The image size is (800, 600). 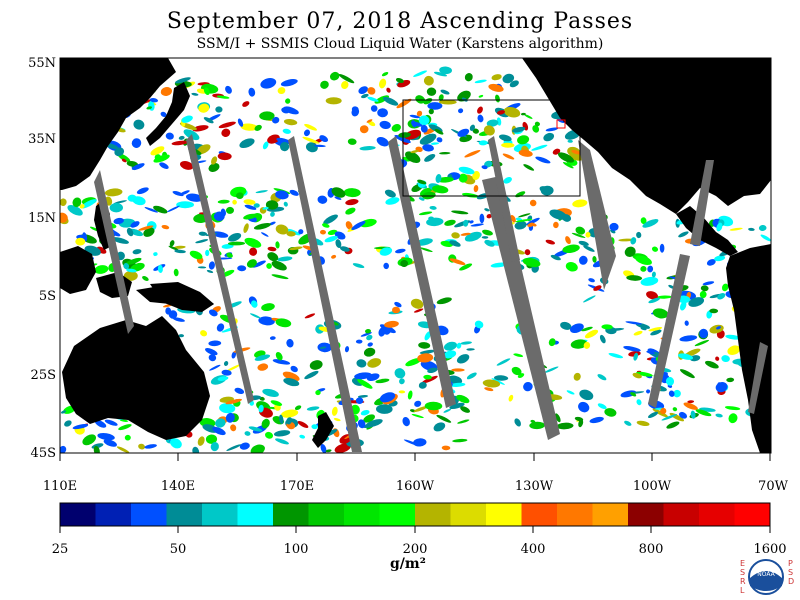 I want to click on land-borneo, so click(x=78, y=270).